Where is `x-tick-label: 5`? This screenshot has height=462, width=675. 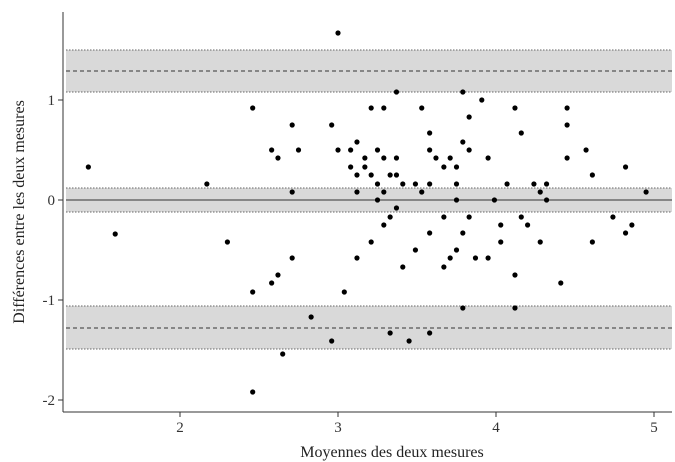
x-tick-label: 5 is located at coordinates (654, 428).